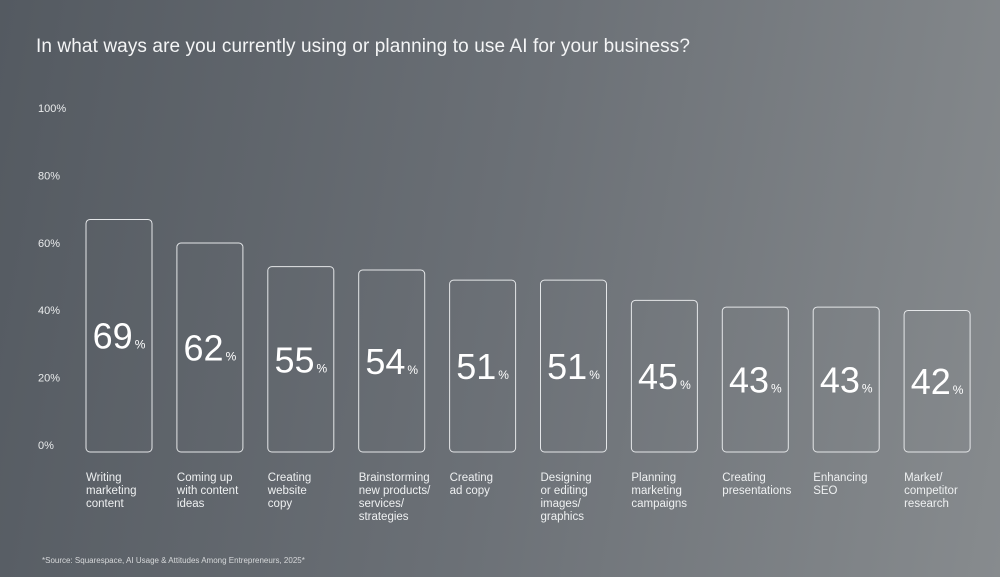  I want to click on x-tick-label-line: Market/, so click(923, 478).